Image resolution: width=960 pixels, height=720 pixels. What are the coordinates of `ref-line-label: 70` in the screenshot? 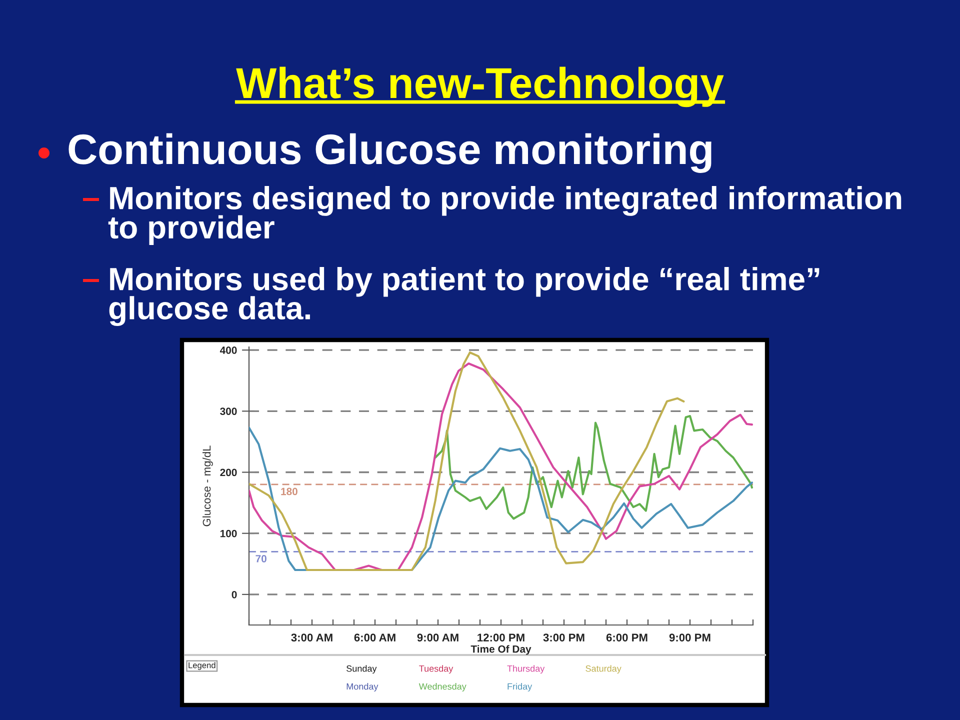 It's located at (261, 558).